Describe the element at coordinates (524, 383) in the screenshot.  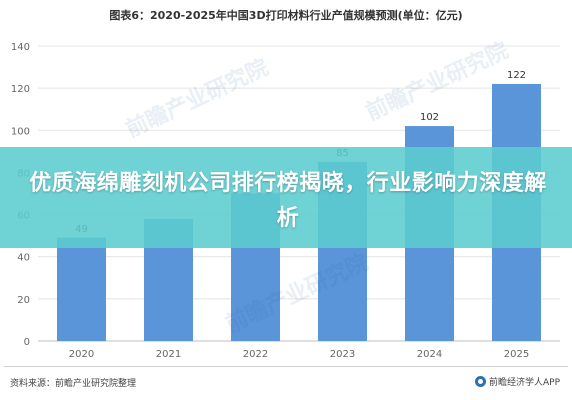
I see `brand-name: 前瞻经济学人APP` at that location.